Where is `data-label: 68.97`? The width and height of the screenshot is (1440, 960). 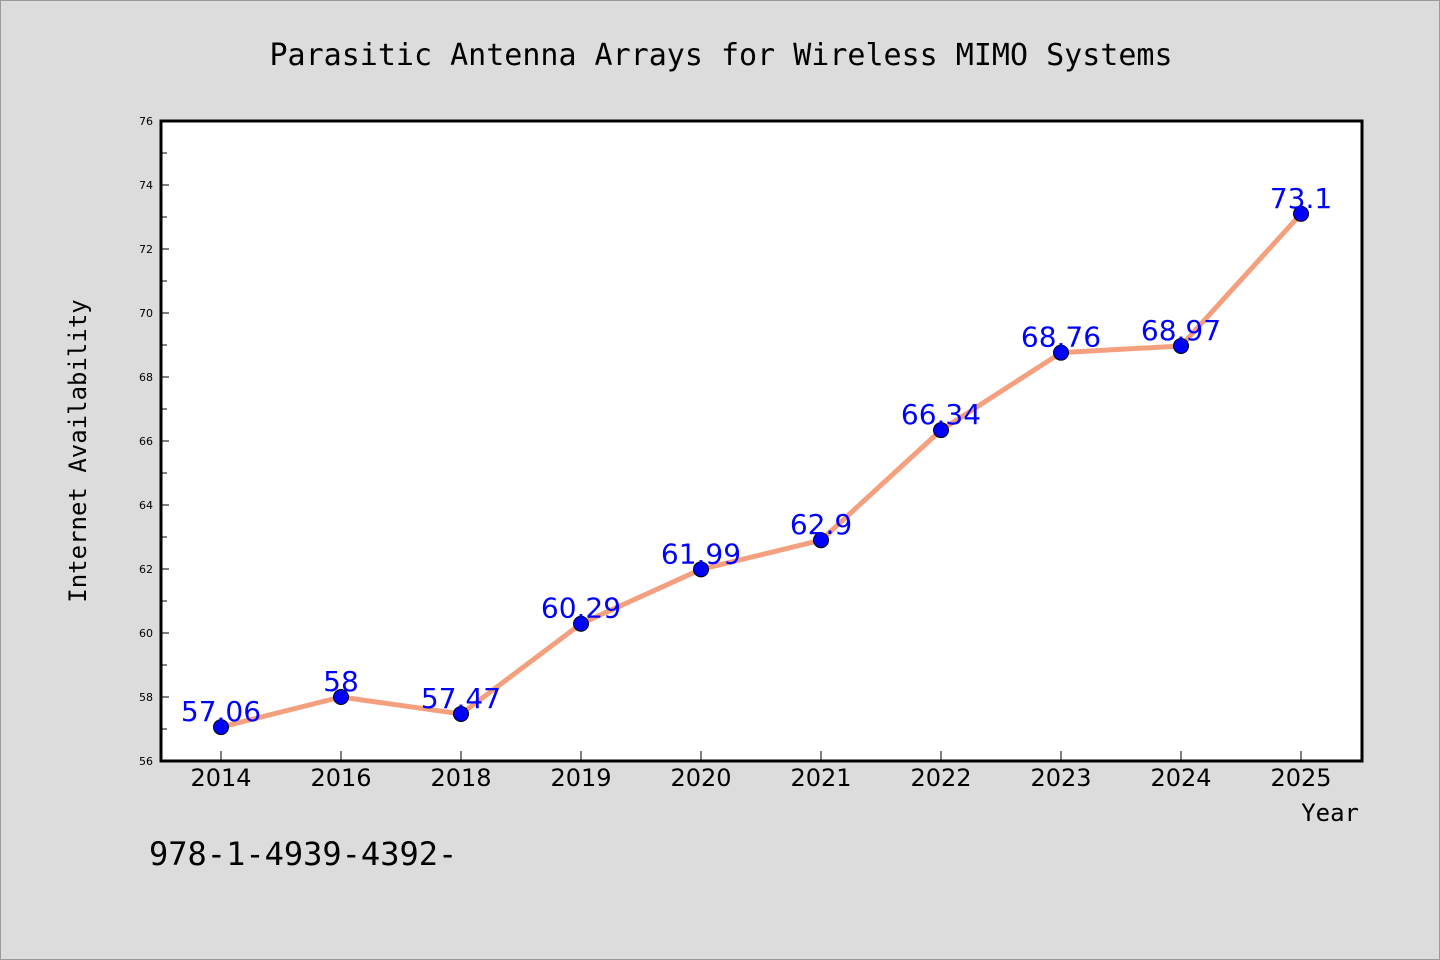 data-label: 68.97 is located at coordinates (1181, 330).